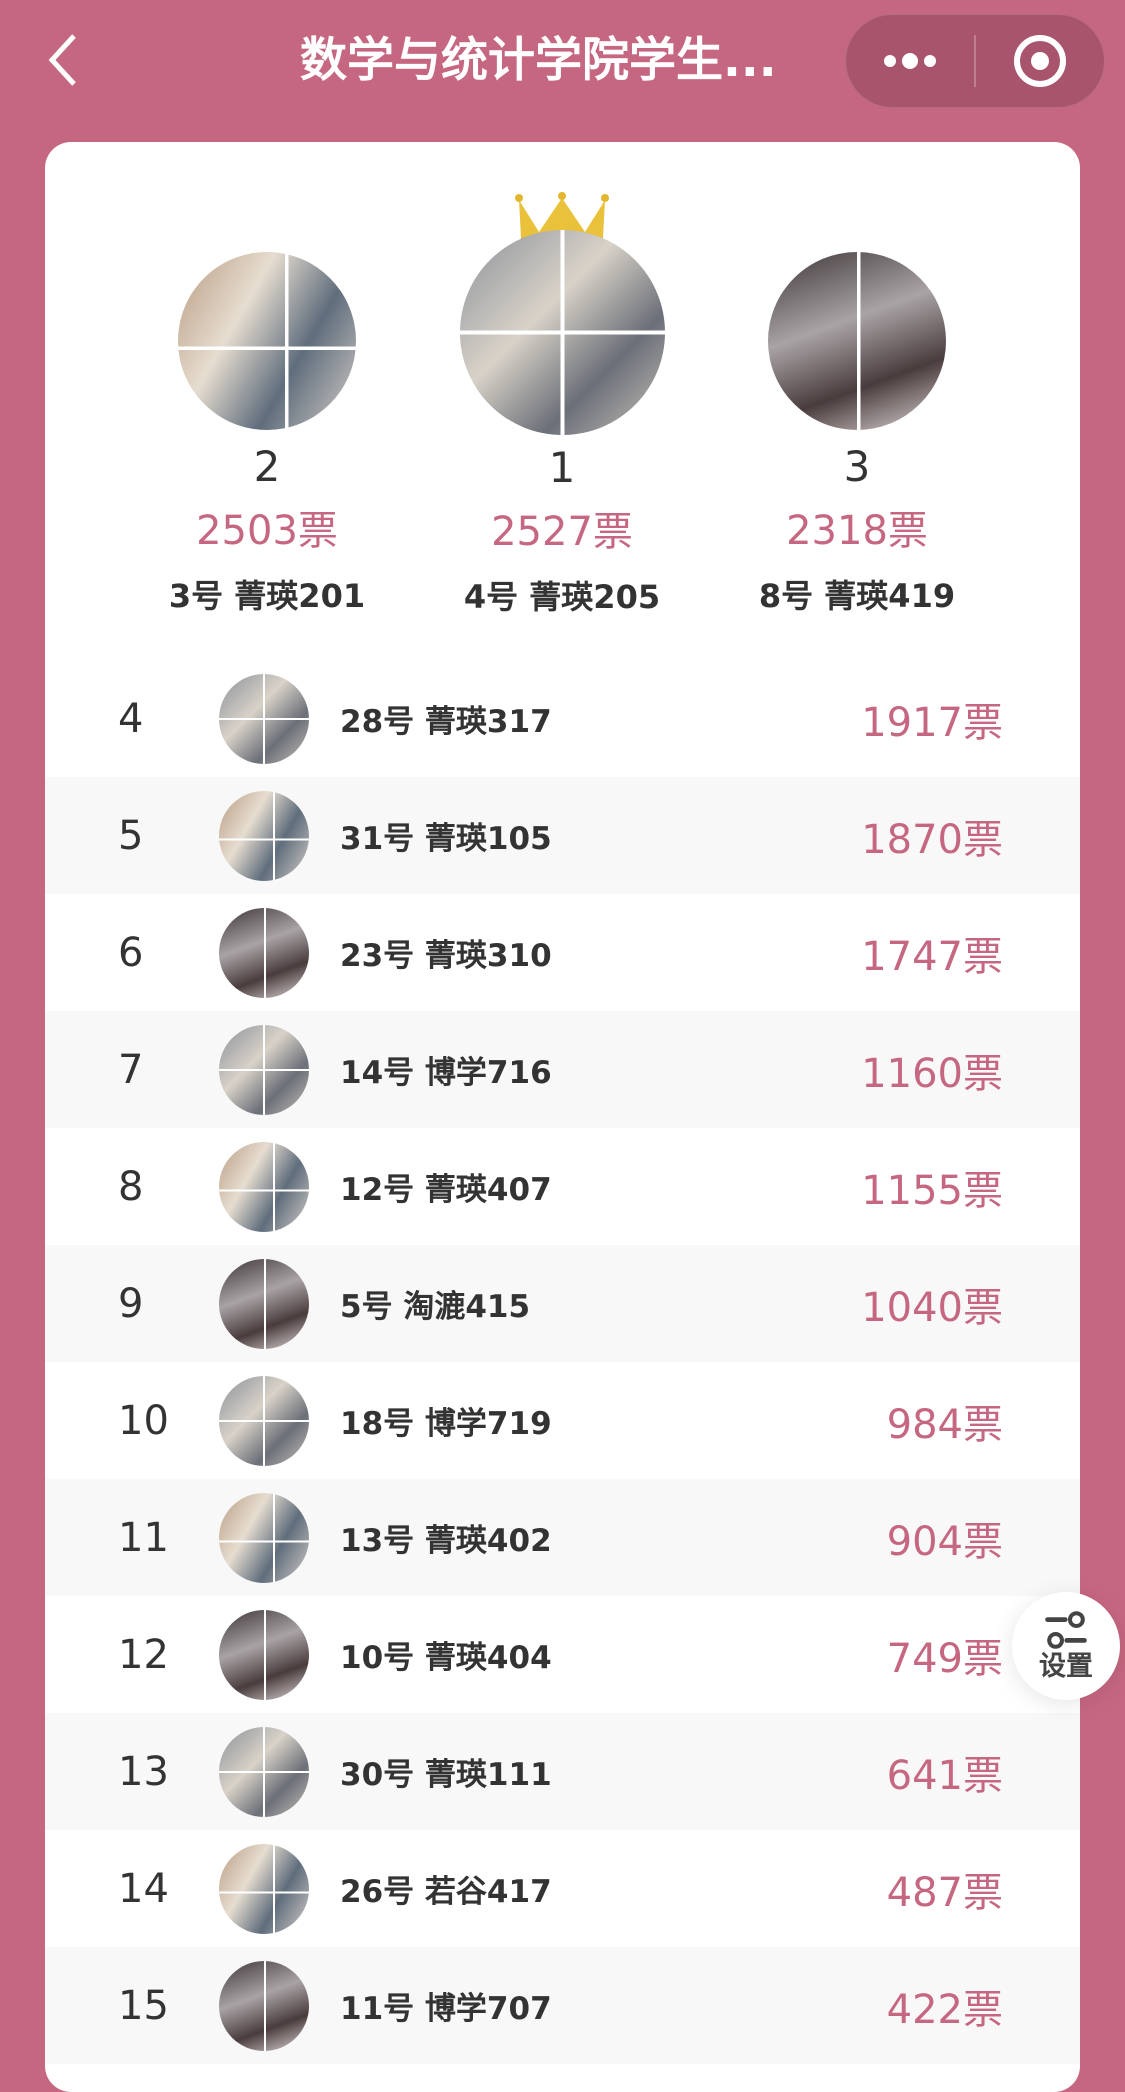 The image size is (1125, 2092). Describe the element at coordinates (143, 2005) in the screenshot. I see `rank: 15` at that location.